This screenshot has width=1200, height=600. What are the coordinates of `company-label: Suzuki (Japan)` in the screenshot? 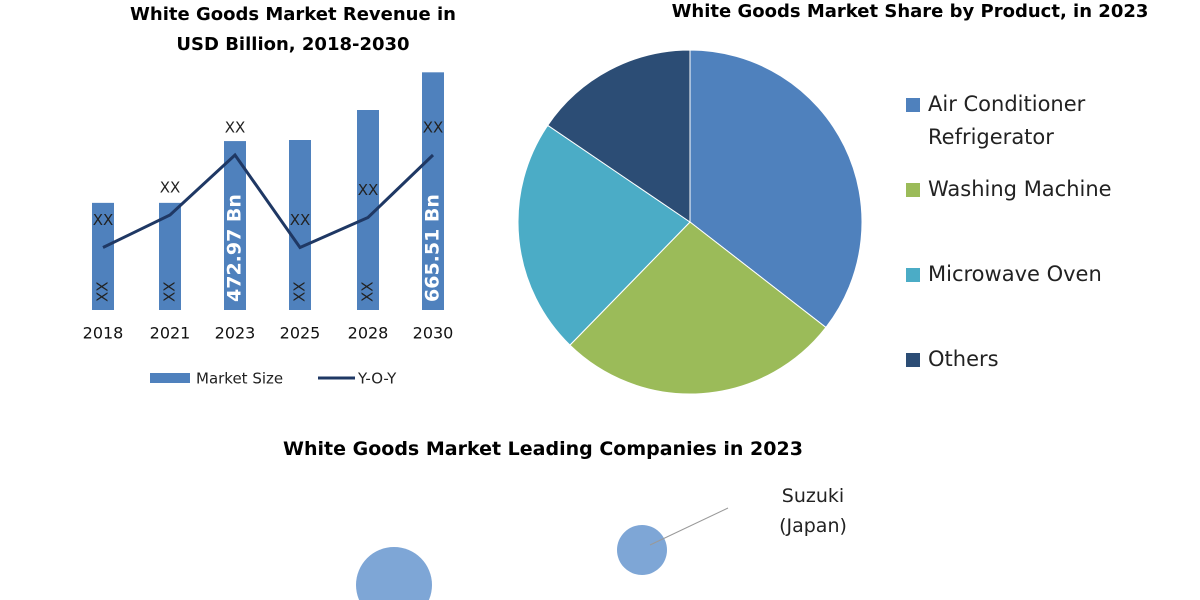 It's located at (813, 511).